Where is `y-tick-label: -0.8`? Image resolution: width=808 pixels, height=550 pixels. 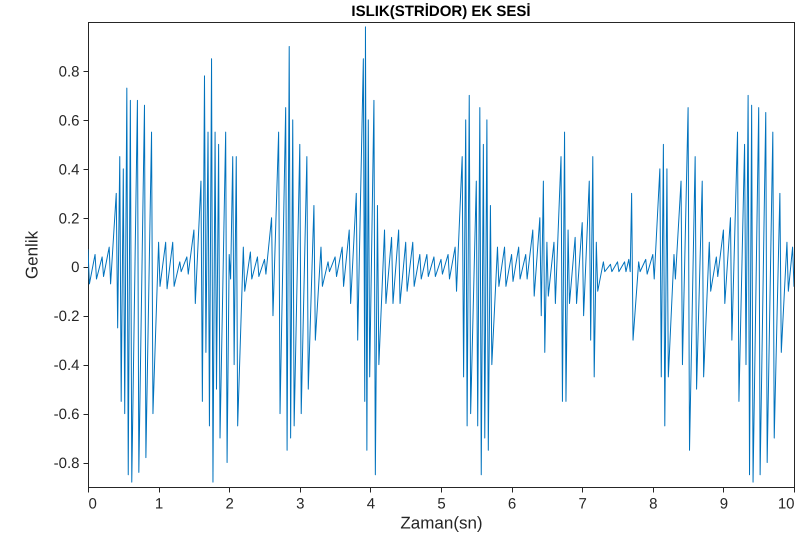
y-tick-label: -0.8 is located at coordinates (67, 463).